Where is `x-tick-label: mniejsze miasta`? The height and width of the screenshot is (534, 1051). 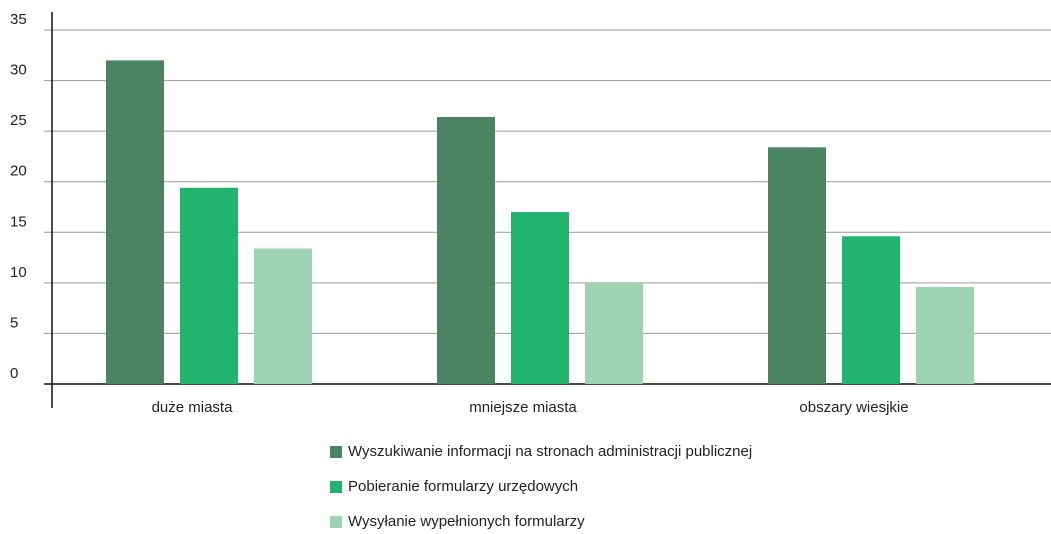
x-tick-label: mniejsze miasta is located at coordinates (523, 407).